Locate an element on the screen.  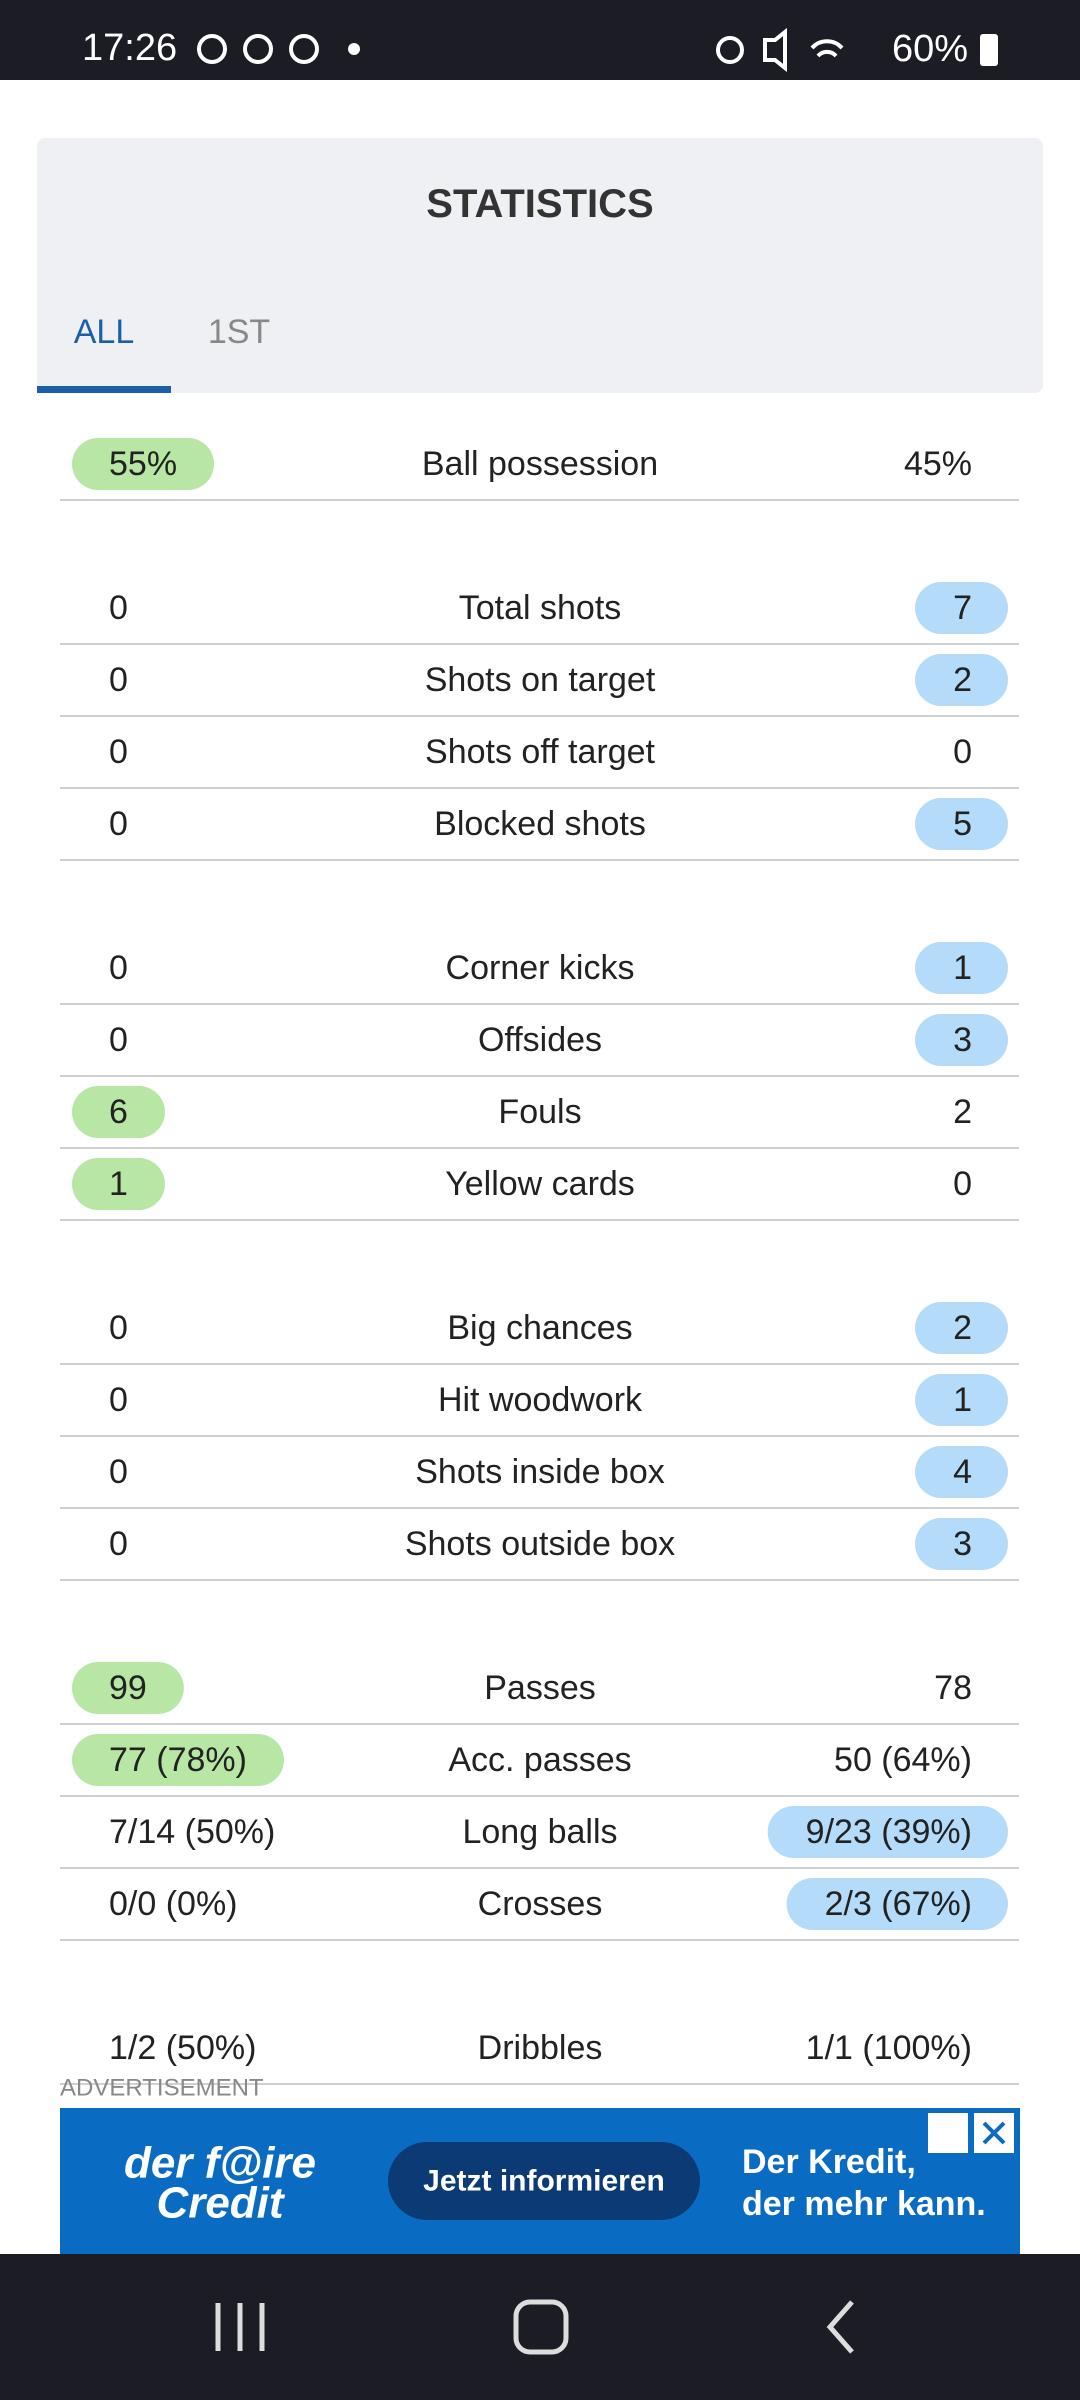
ad-button is located at coordinates (544, 2181).